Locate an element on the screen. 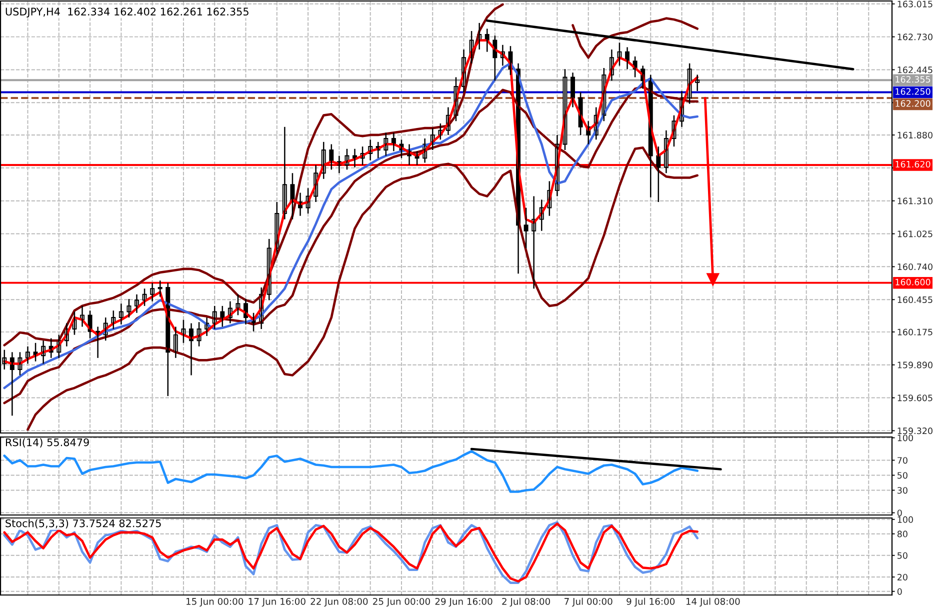 The image size is (938, 615). ref-line-label: 160.600 is located at coordinates (913, 282).